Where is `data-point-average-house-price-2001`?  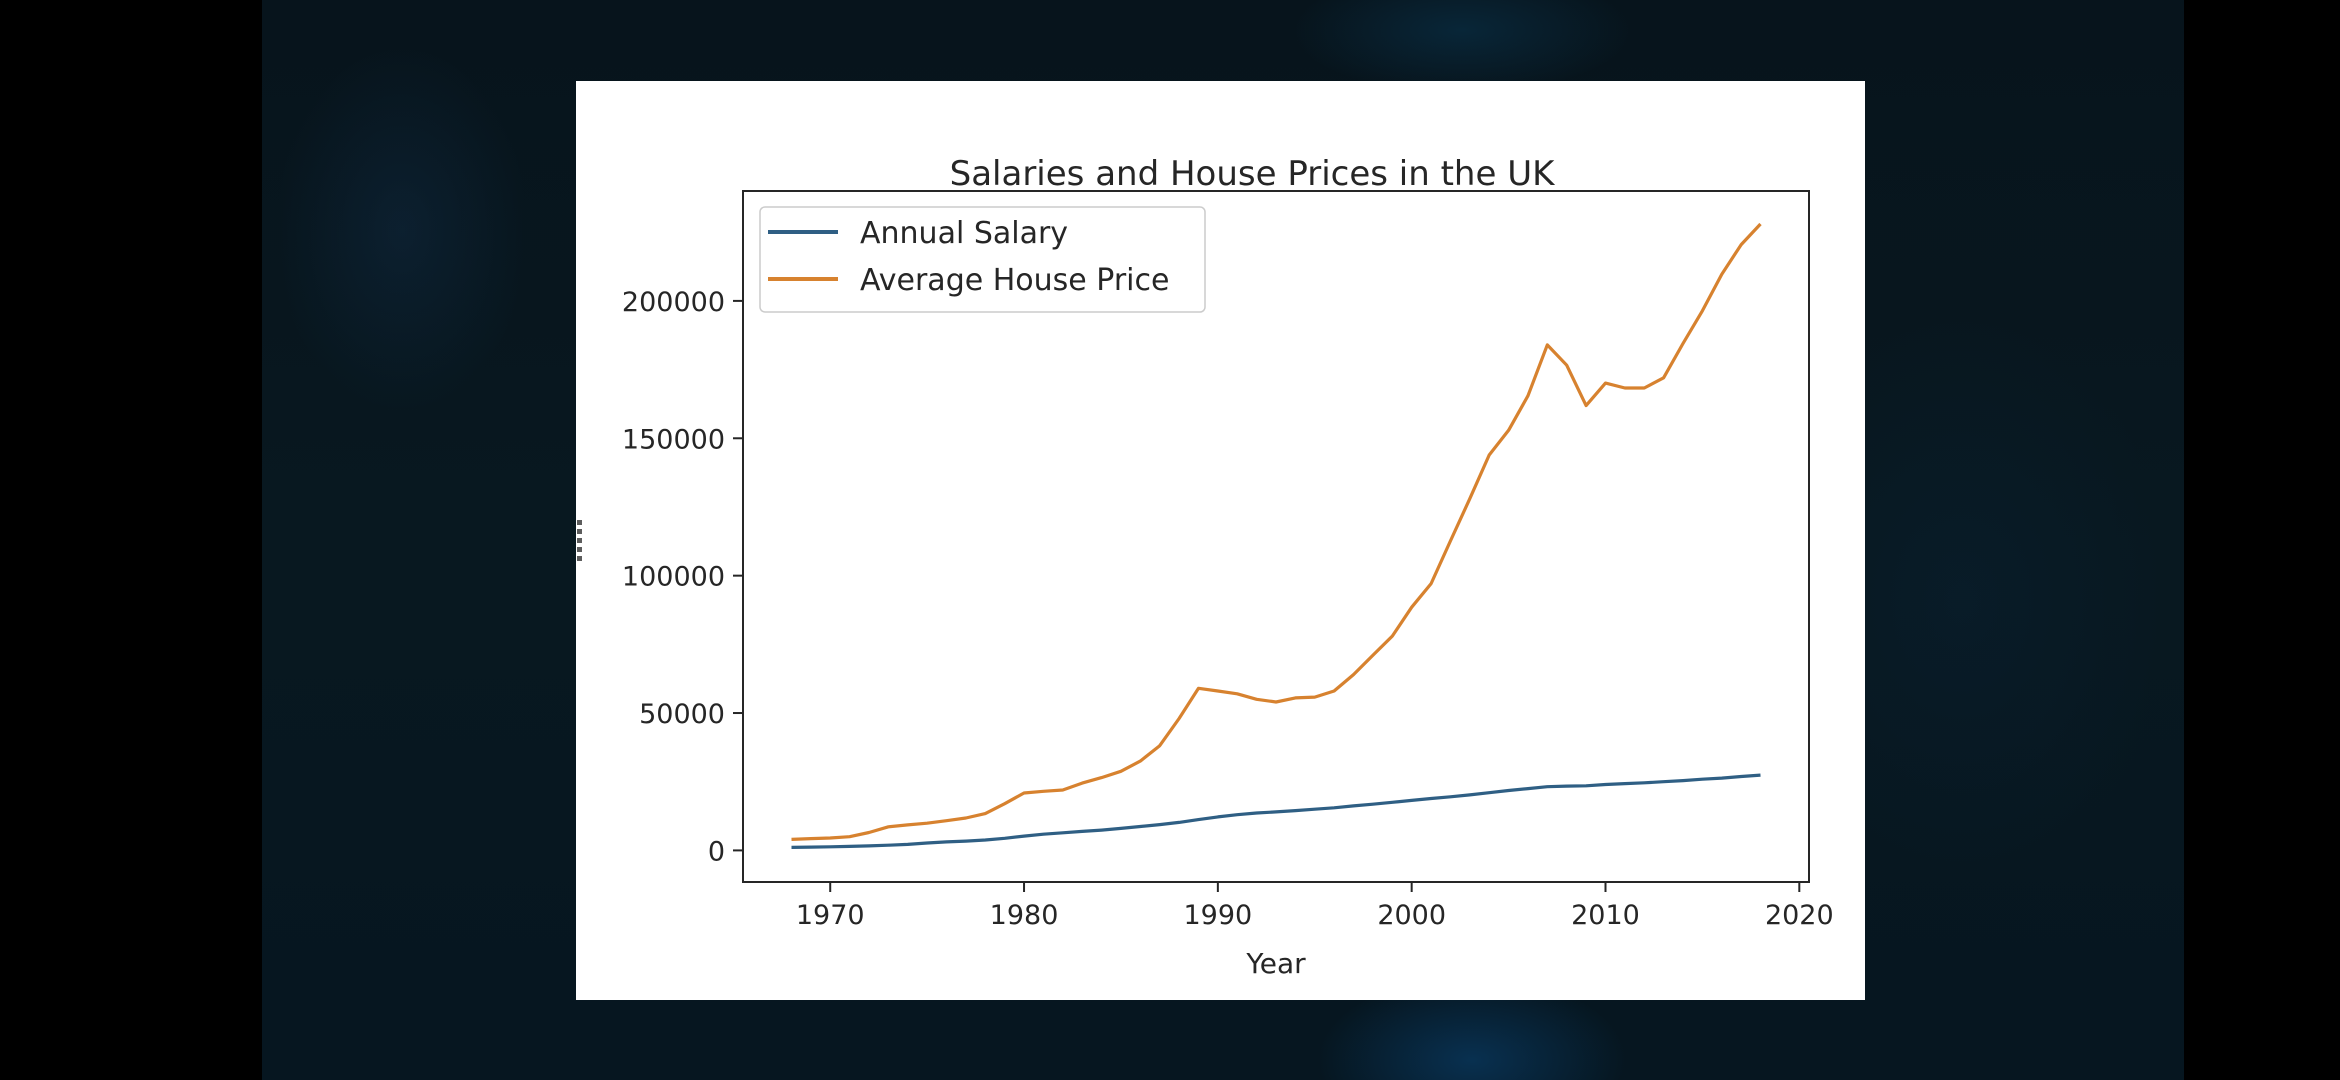 data-point-average-house-price-2001 is located at coordinates (1431, 583).